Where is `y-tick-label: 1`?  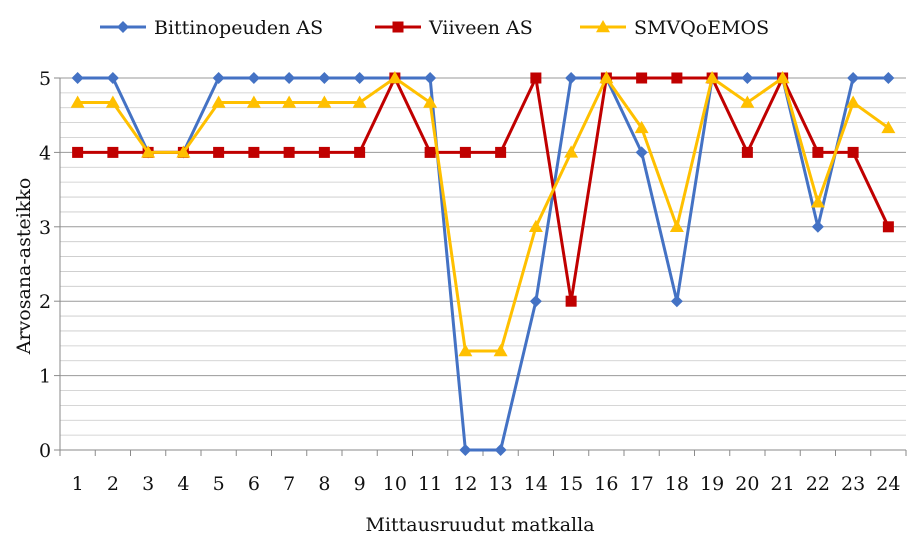
y-tick-label: 1 is located at coordinates (45, 377).